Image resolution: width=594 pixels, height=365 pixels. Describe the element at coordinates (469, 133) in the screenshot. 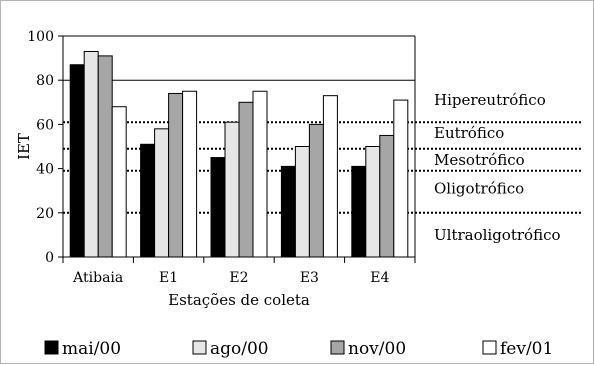

I see `zone-label-1: Eutrófico` at that location.